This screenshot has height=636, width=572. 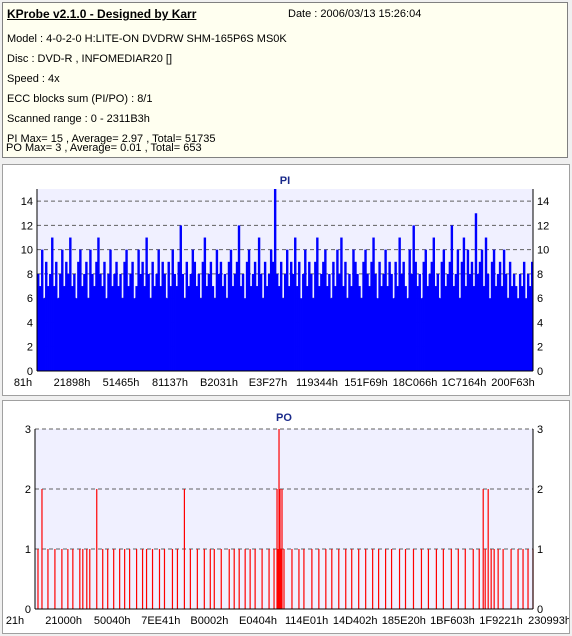 What do you see at coordinates (30, 299) in the screenshot?
I see `y-tick-label-left: 6` at bounding box center [30, 299].